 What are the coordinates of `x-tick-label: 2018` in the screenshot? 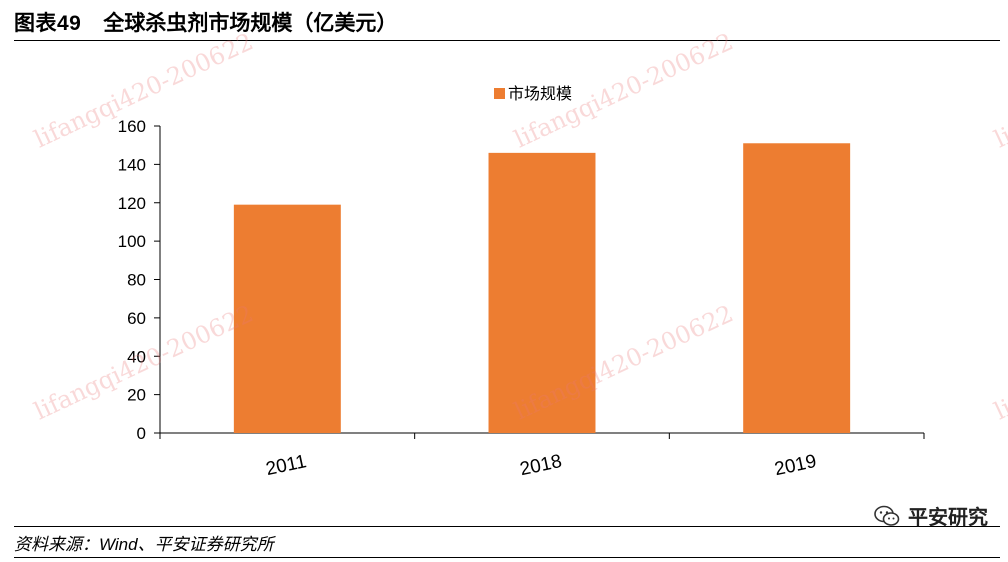 It's located at (541, 465).